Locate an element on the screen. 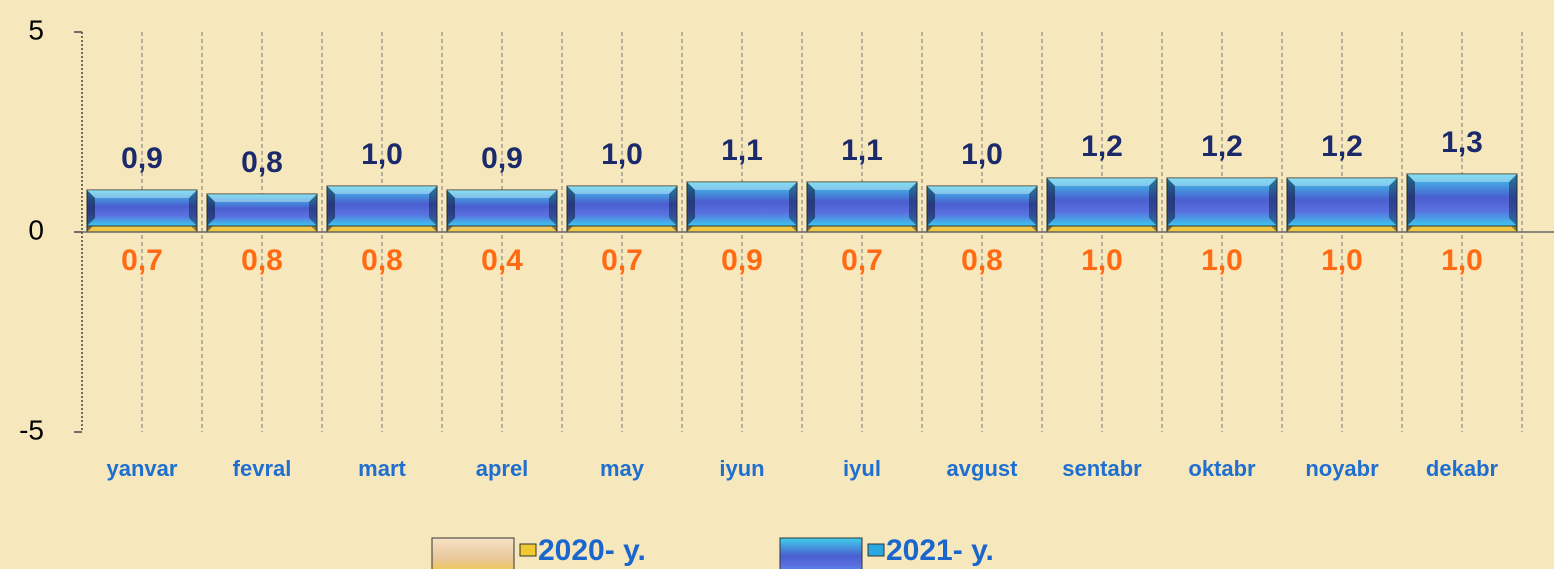 The image size is (1554, 569). data-label: 1,3 is located at coordinates (1462, 142).